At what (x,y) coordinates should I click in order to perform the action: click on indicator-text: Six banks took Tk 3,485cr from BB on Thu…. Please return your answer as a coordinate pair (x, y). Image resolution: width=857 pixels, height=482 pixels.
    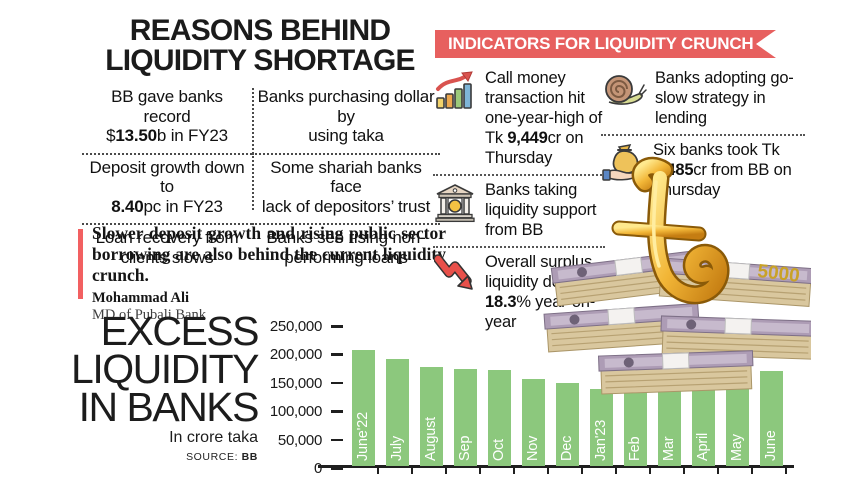
    Looking at the image, I should click on (729, 170).